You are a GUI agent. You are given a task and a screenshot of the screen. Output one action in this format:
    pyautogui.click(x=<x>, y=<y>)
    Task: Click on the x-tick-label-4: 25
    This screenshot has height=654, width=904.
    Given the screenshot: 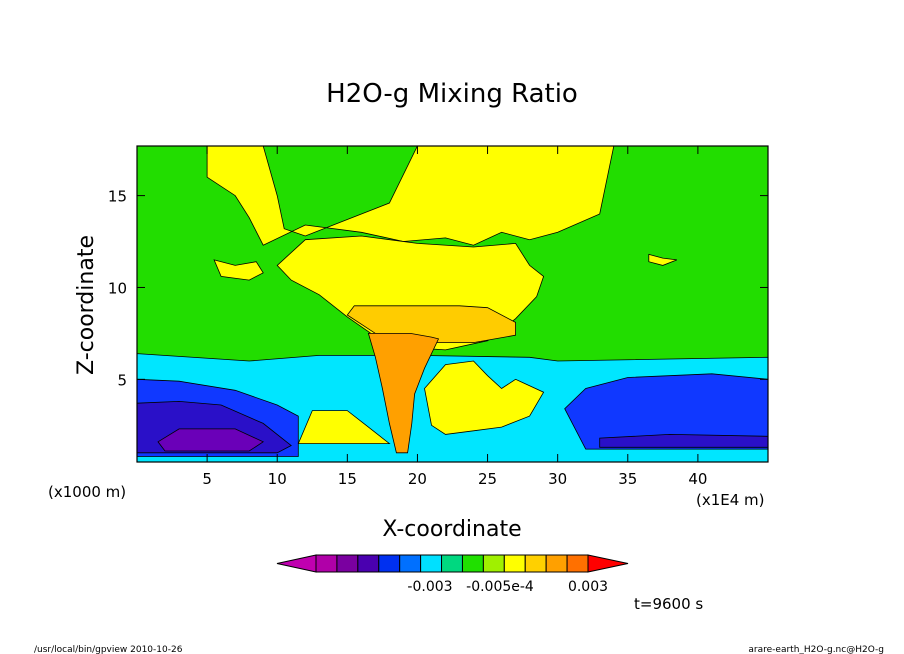 What is the action you would take?
    pyautogui.click(x=487, y=479)
    